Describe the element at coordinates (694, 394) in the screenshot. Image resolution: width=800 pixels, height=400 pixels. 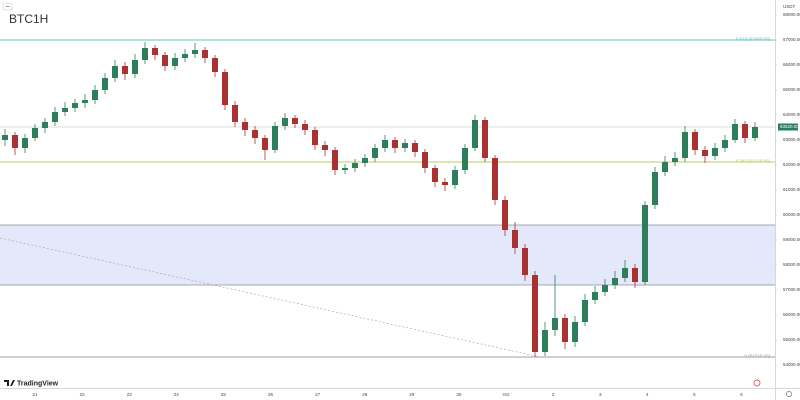
I see `x-tick-label: 5` at that location.